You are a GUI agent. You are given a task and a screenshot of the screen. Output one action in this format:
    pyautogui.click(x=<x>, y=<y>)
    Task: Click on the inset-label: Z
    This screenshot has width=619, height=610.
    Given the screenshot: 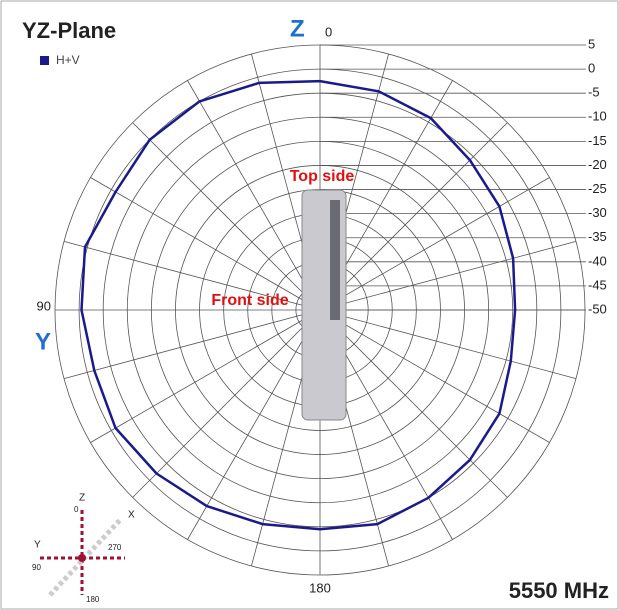 What is the action you would take?
    pyautogui.click(x=82, y=498)
    